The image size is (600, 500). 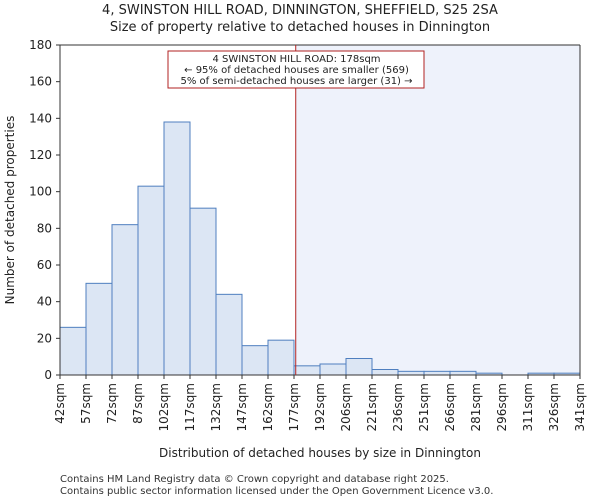 What do you see at coordinates (48, 375) in the screenshot?
I see `y-tick-label: 0` at bounding box center [48, 375].